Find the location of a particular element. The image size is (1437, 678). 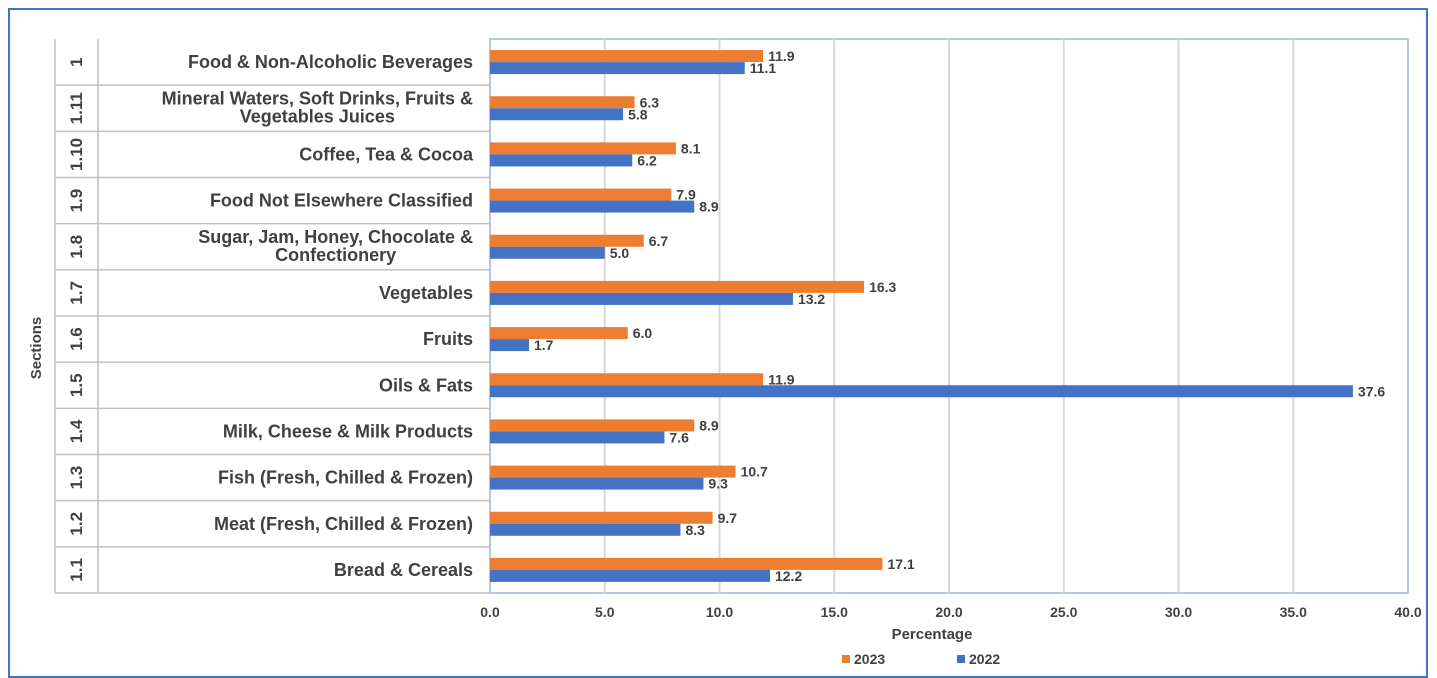

section-code: 1.3 is located at coordinates (76, 478).